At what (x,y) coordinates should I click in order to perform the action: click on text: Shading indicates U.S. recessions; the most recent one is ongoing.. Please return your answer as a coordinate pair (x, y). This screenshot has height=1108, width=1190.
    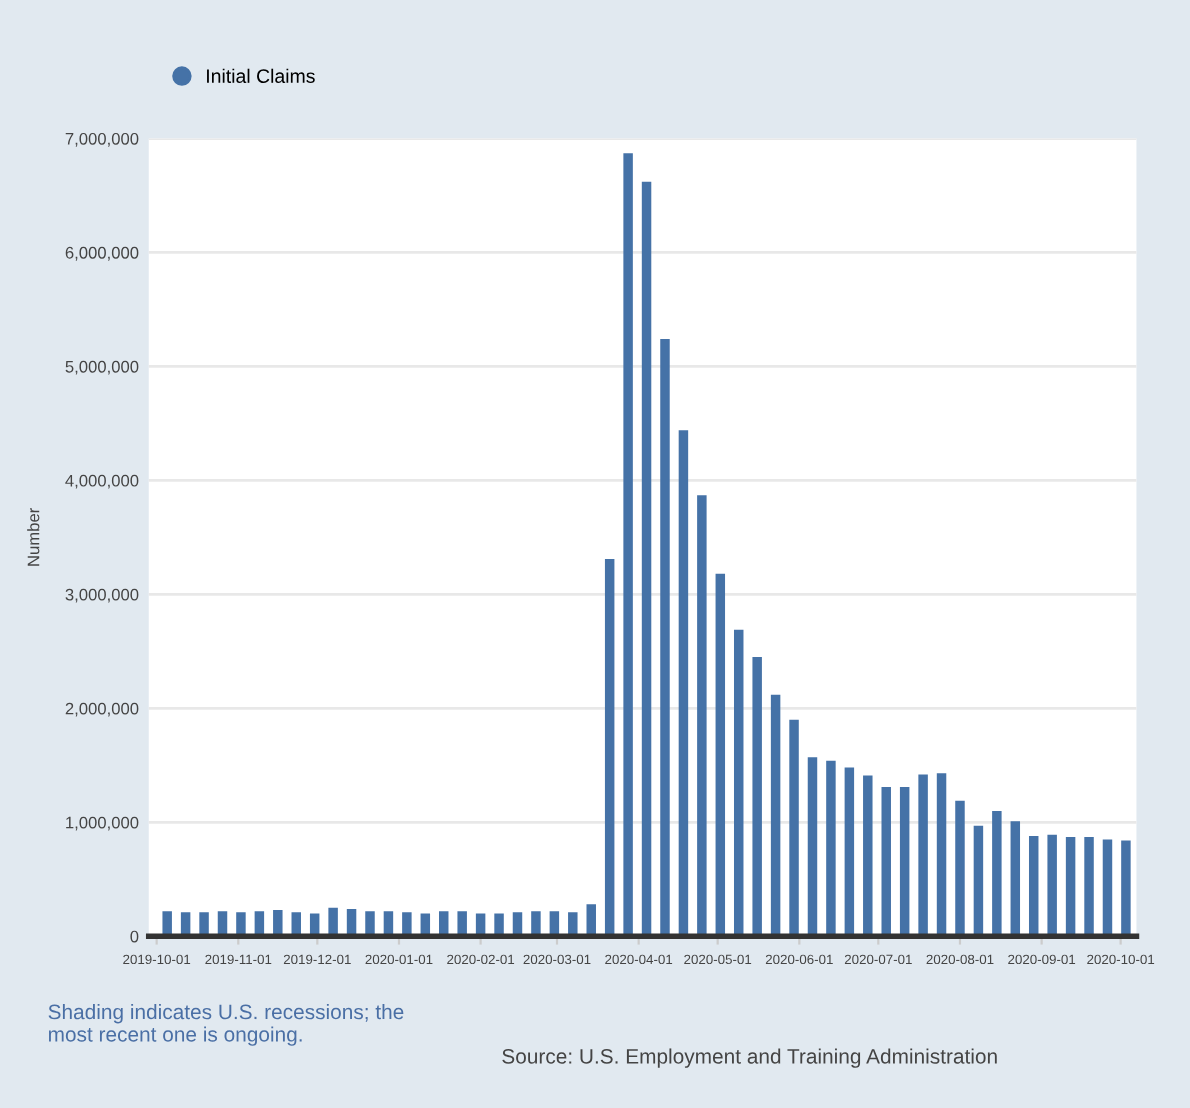
    Looking at the image, I should click on (226, 1024).